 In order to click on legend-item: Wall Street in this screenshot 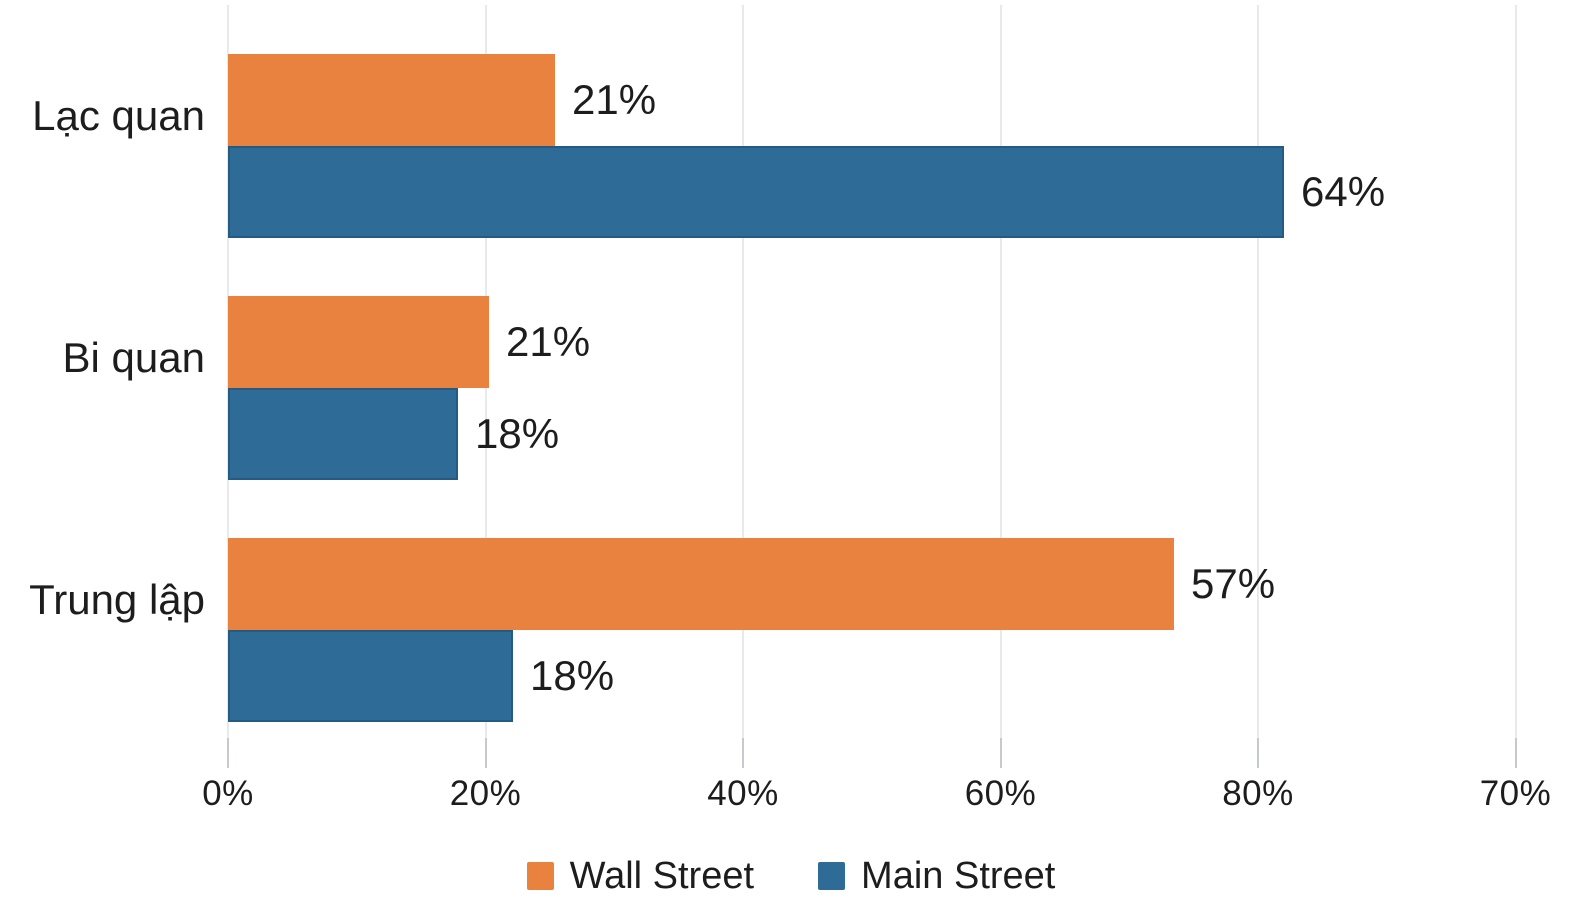, I will do `click(640, 876)`.